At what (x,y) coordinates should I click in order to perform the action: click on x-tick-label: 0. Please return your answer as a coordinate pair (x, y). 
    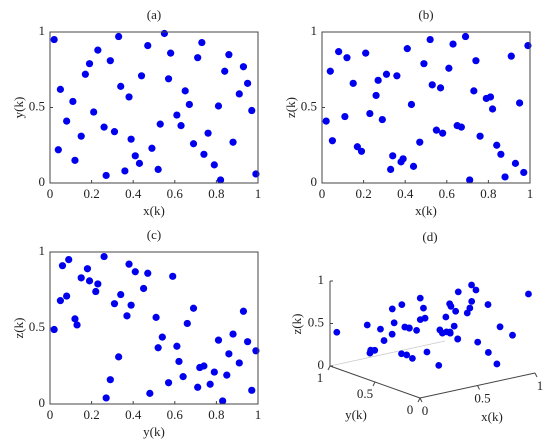
    Looking at the image, I should click on (50, 414).